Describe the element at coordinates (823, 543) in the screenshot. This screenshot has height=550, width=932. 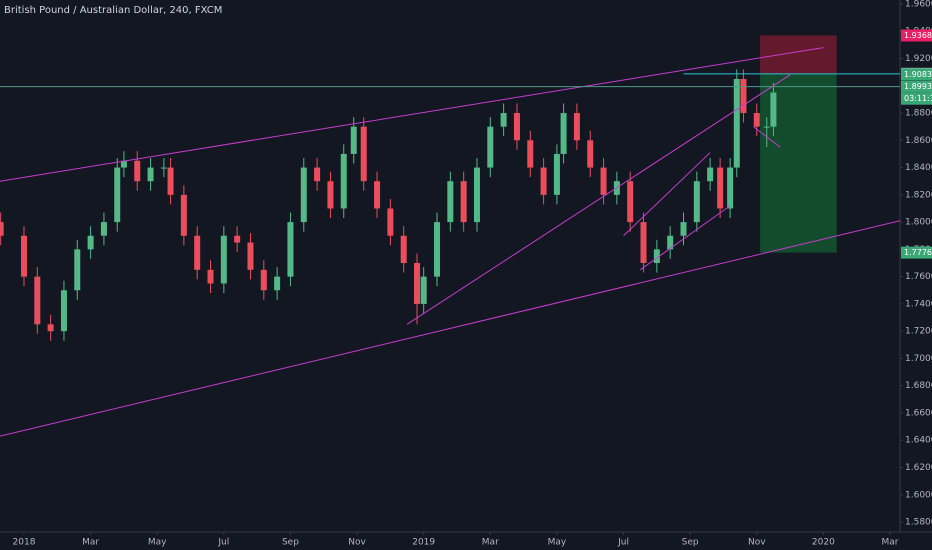
I see `x-tick-label: 2020` at that location.